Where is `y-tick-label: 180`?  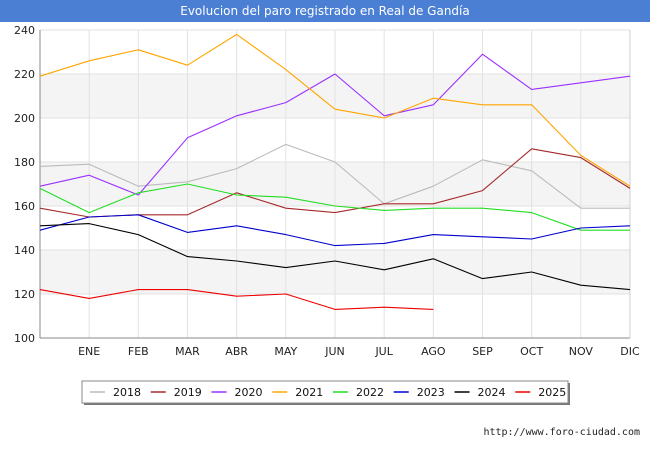 y-tick-label: 180 is located at coordinates (24, 162).